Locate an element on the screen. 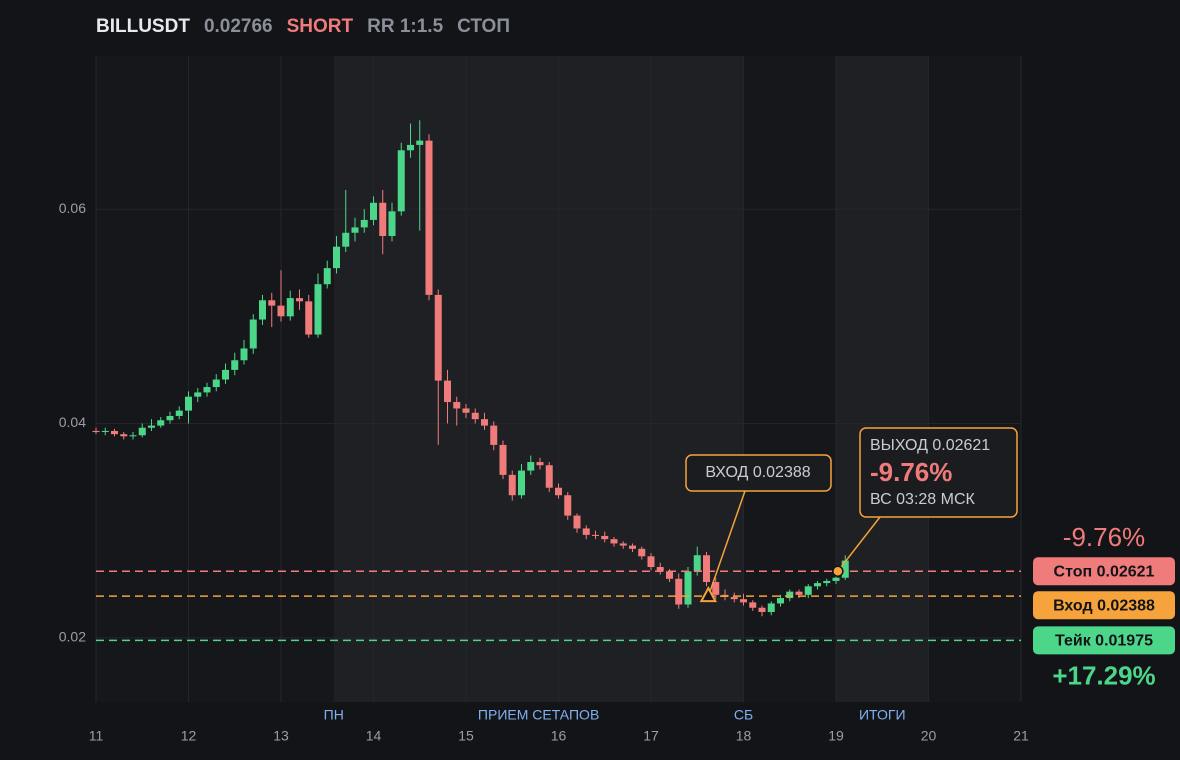 This screenshot has height=760, width=1180. exit-callout is located at coordinates (938, 472).